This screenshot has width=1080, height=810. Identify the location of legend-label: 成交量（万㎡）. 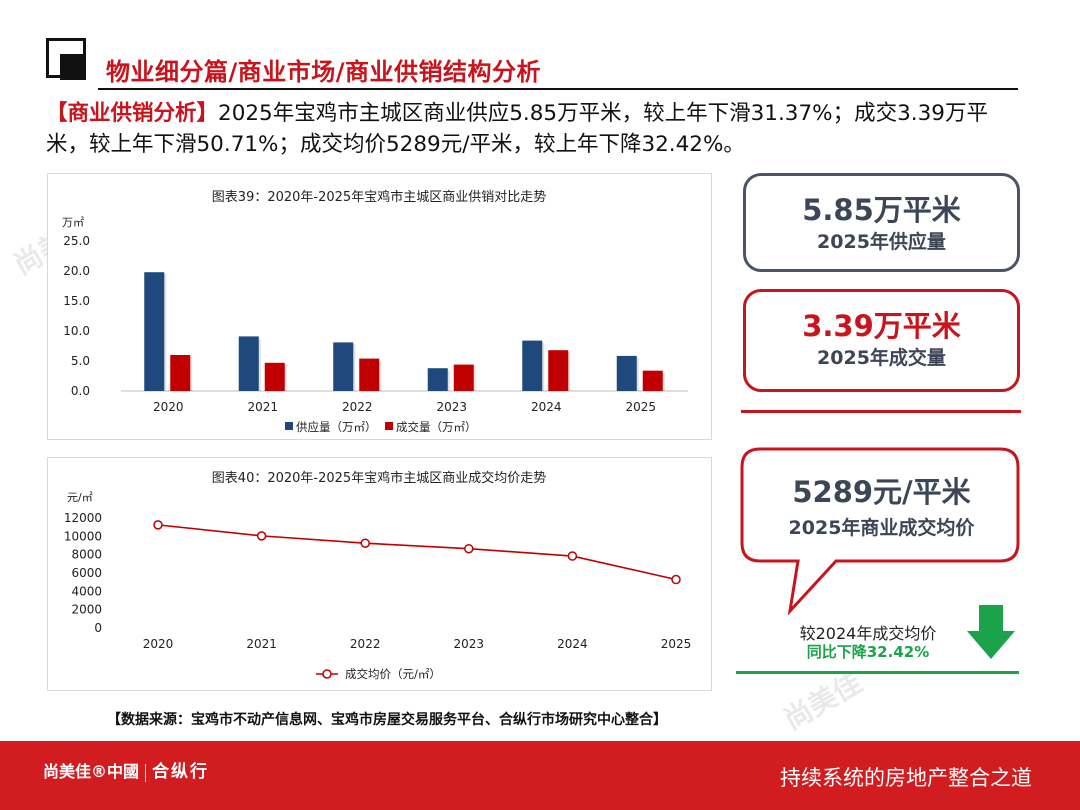
(436, 427).